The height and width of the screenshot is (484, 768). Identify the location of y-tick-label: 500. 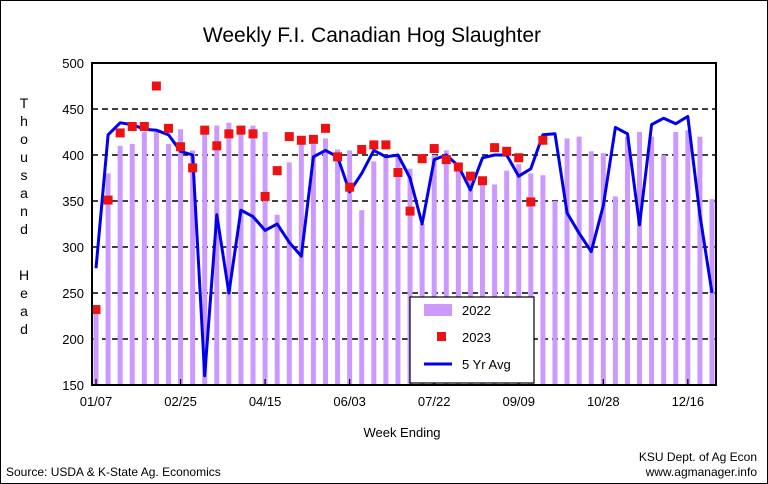
(73, 63).